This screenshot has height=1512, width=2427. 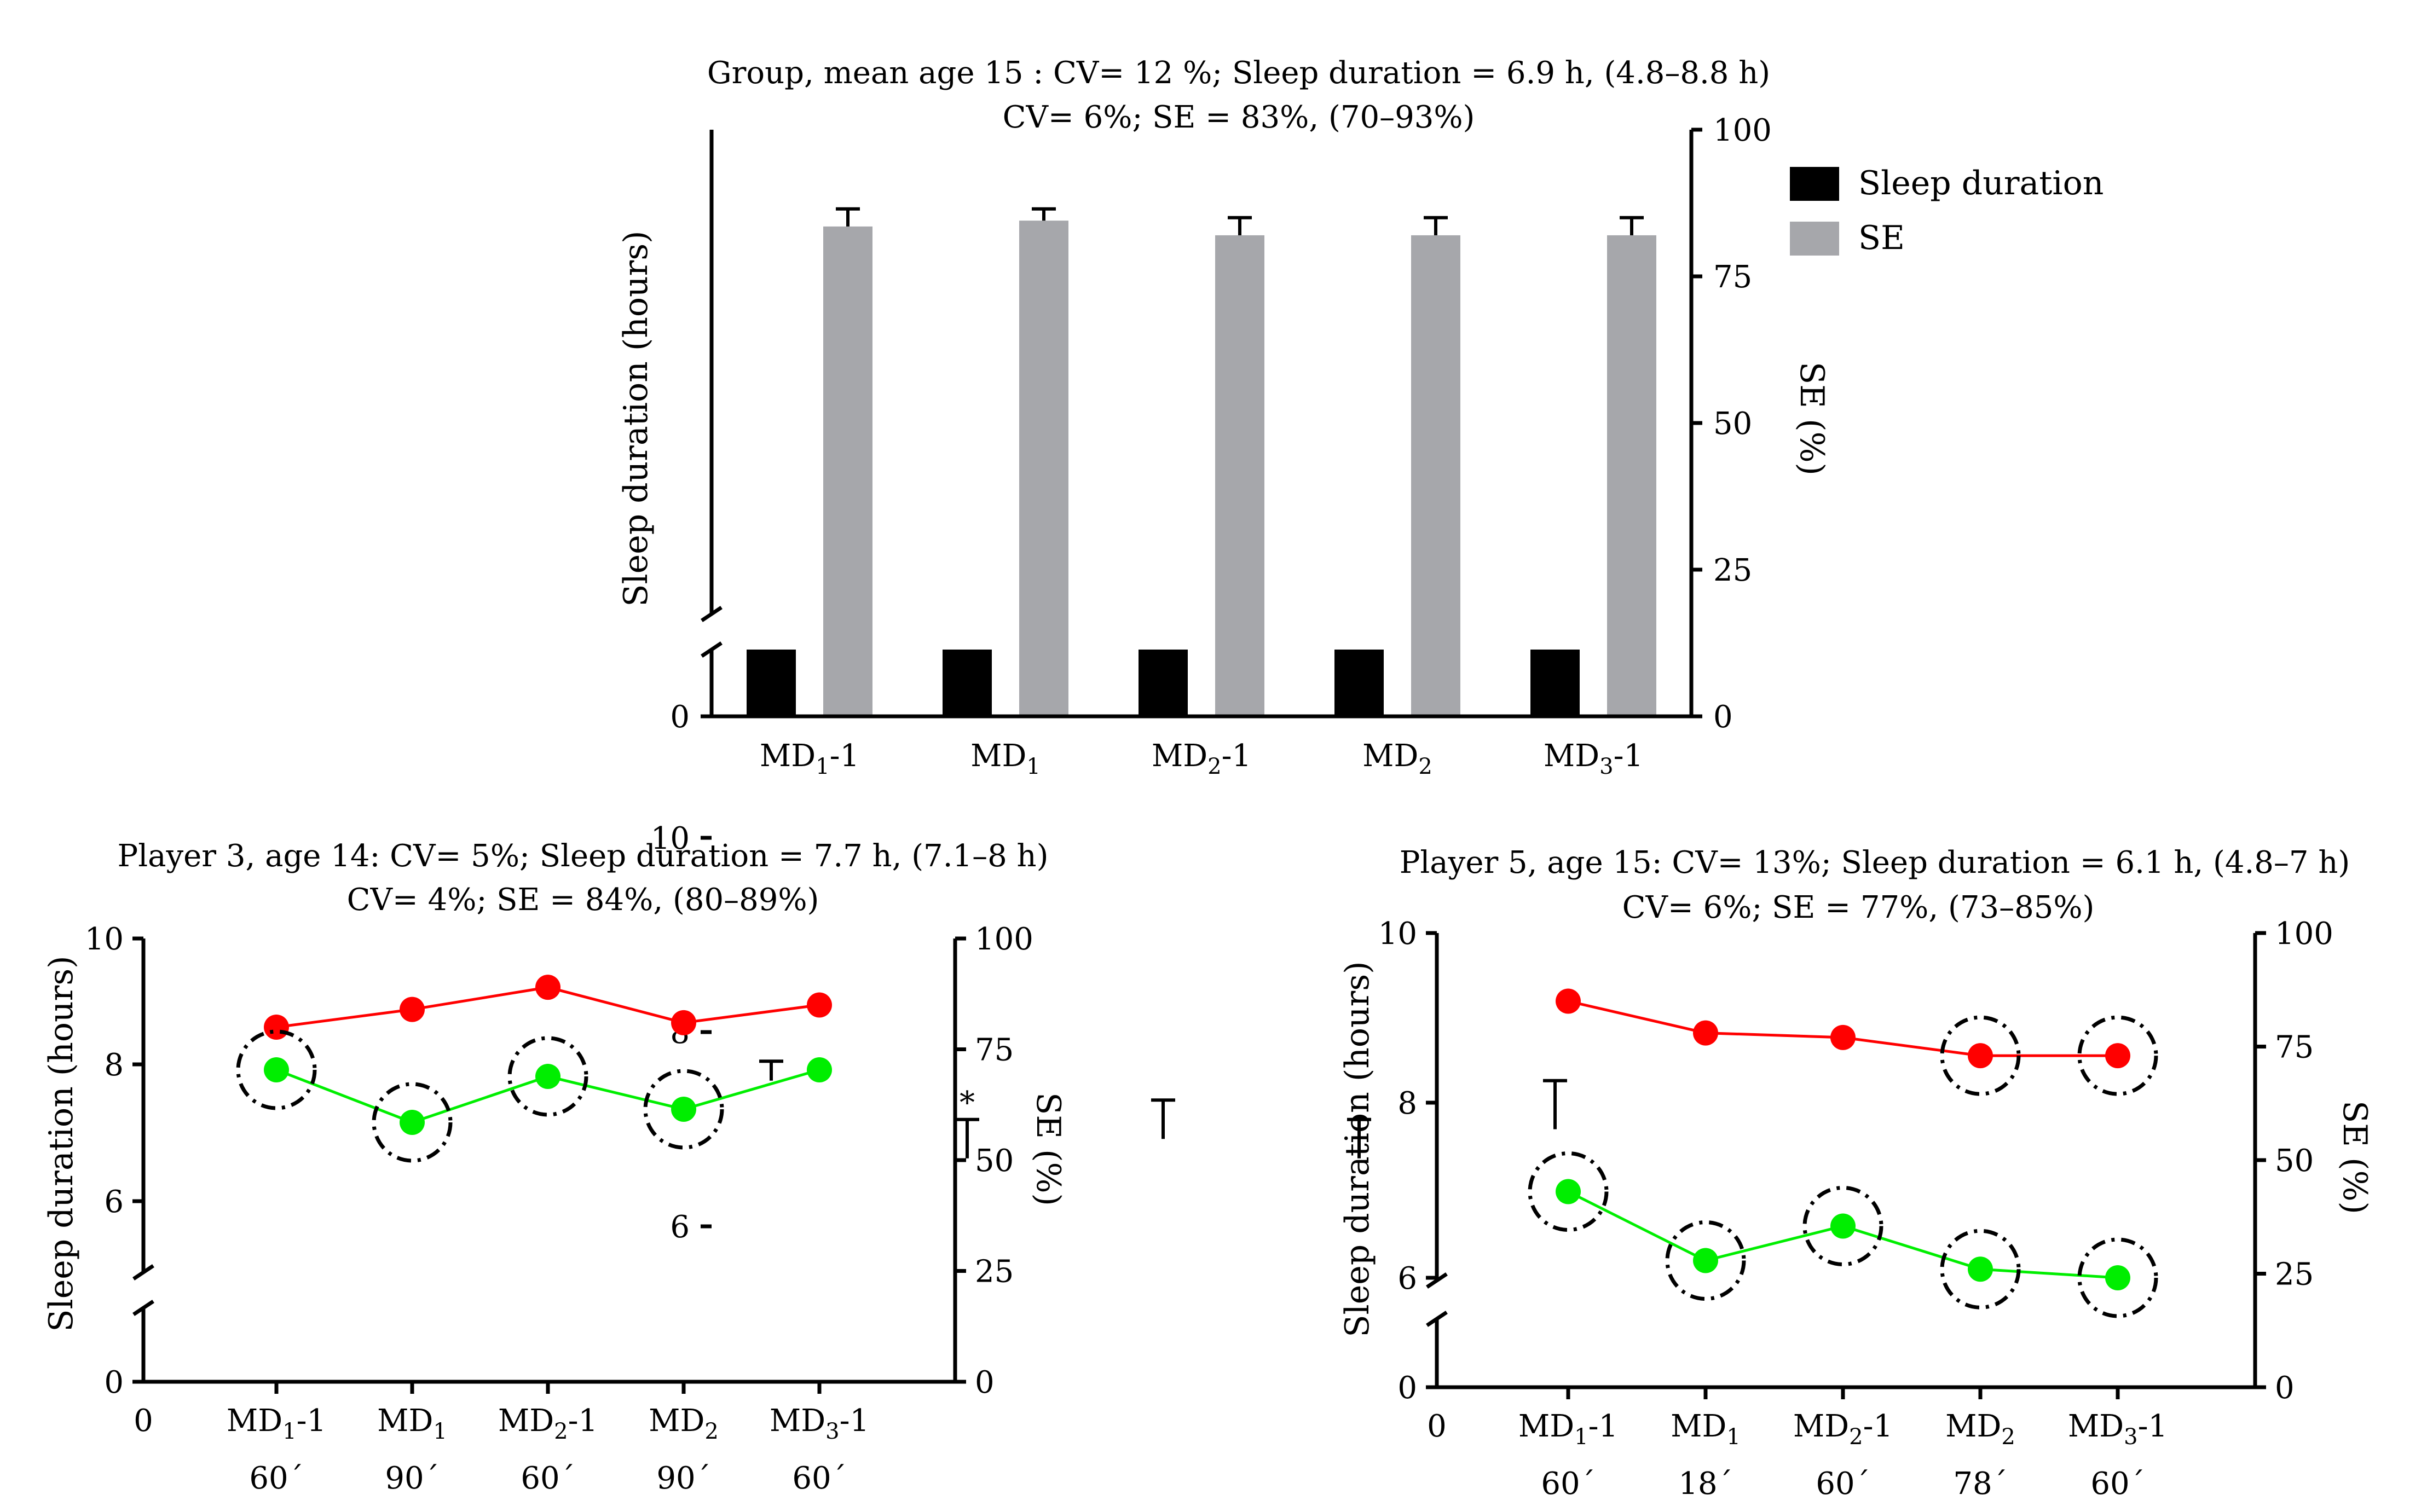 What do you see at coordinates (276, 1423) in the screenshot?
I see `player3-category-label: MD1-1` at bounding box center [276, 1423].